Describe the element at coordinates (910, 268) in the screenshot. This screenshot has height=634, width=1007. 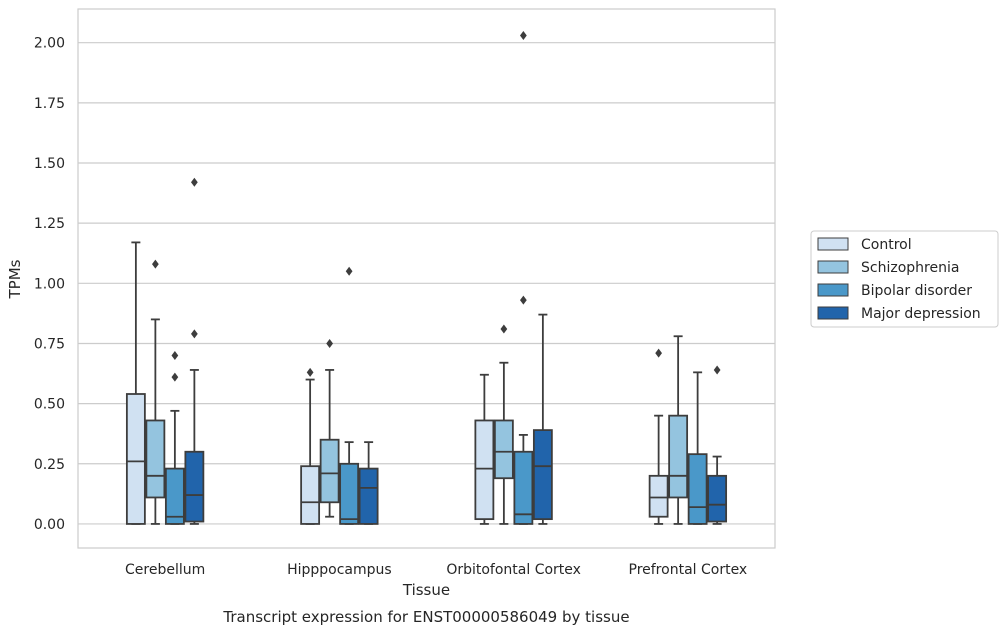
I see `legend-label: Schizophrenia` at that location.